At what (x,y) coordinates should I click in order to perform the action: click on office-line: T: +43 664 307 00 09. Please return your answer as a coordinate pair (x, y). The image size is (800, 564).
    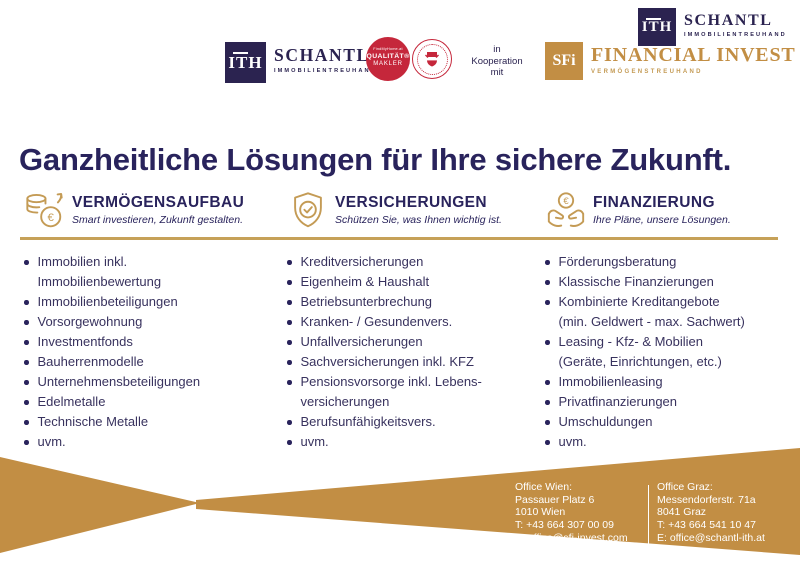
    Looking at the image, I should click on (564, 525).